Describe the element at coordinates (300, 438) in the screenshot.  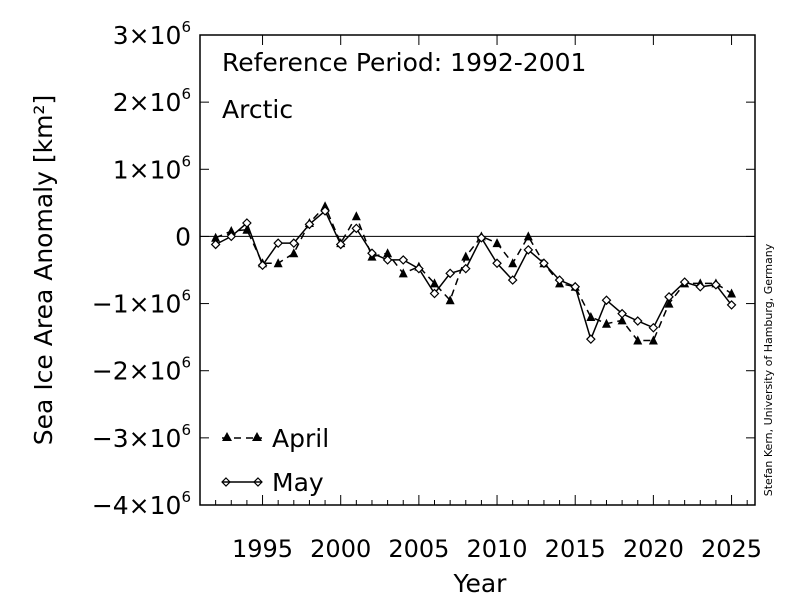
I see `legend-label-april: April` at that location.